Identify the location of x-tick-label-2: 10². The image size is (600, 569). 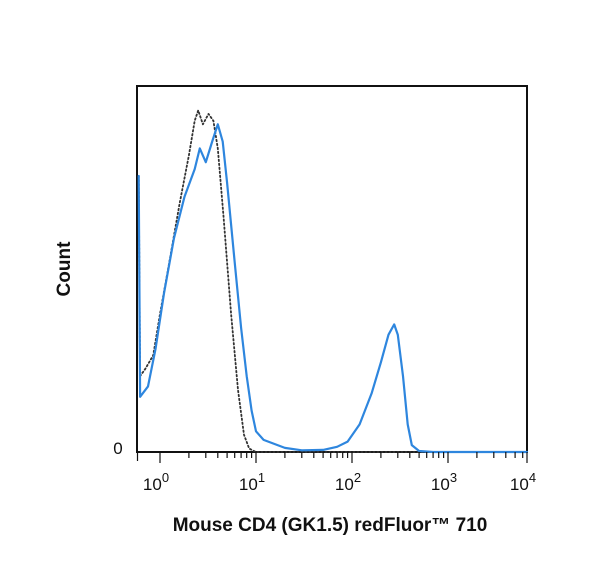
(348, 482).